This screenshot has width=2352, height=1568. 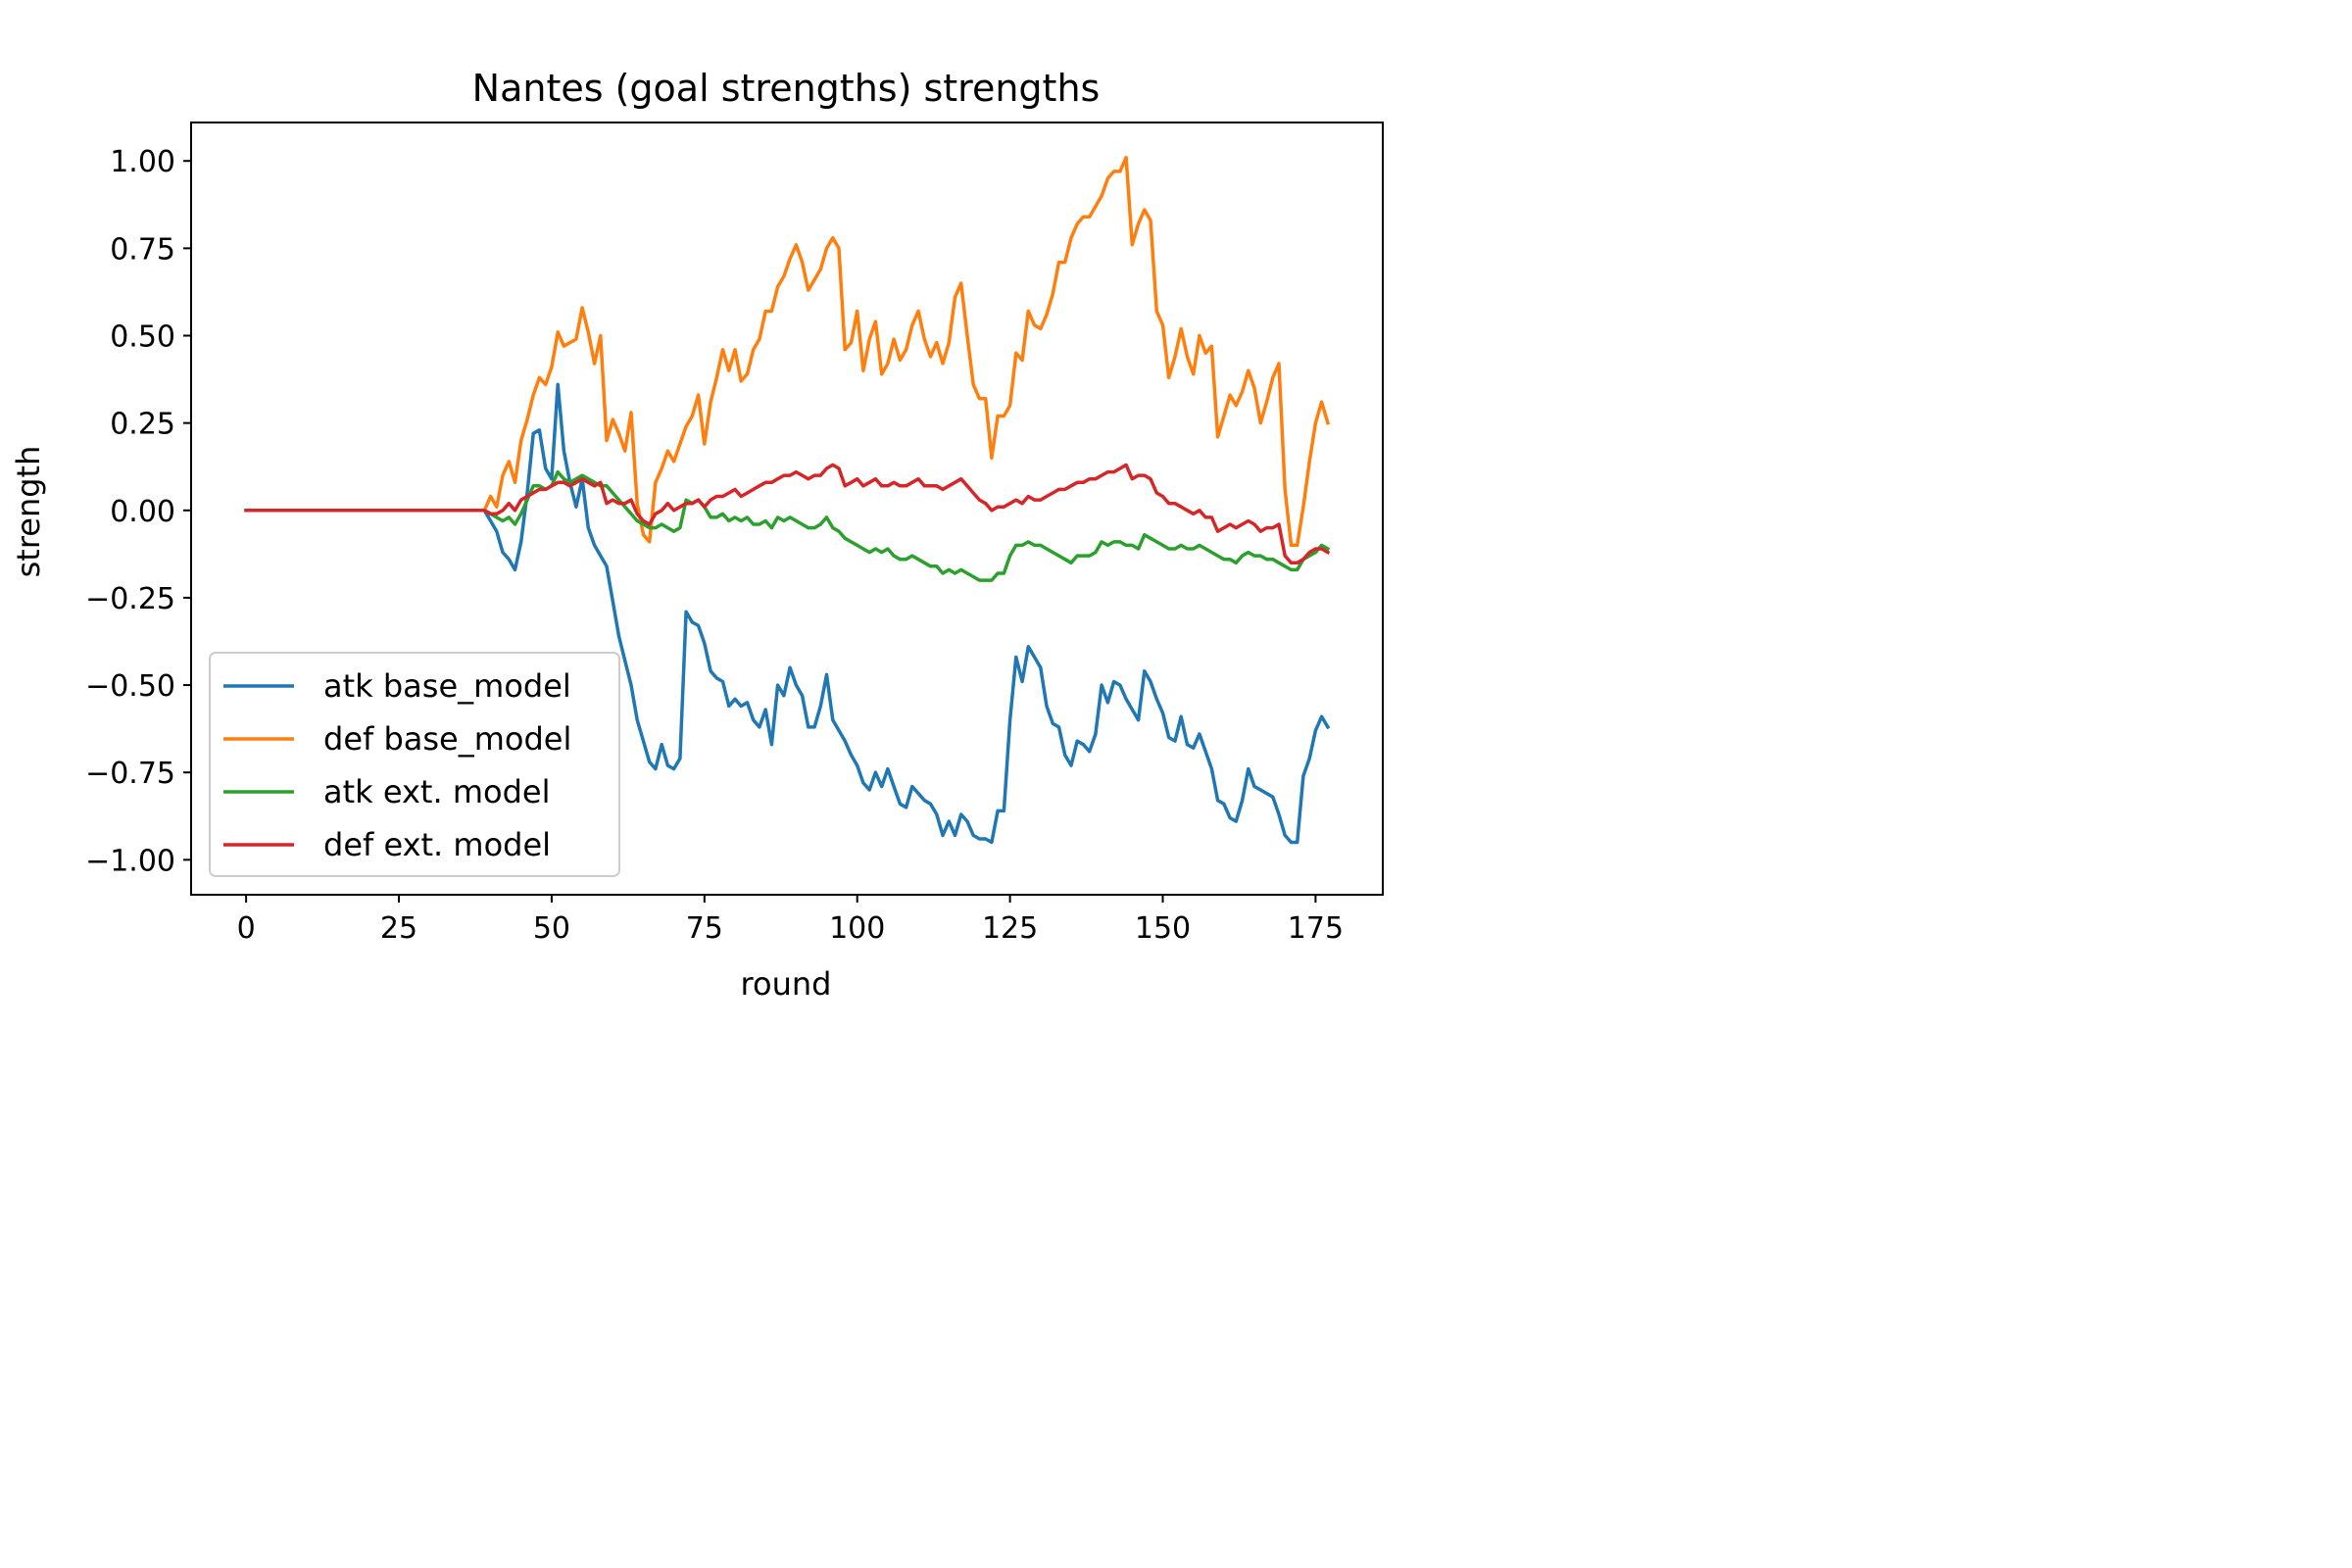 I want to click on x-axis-label: round, so click(x=786, y=984).